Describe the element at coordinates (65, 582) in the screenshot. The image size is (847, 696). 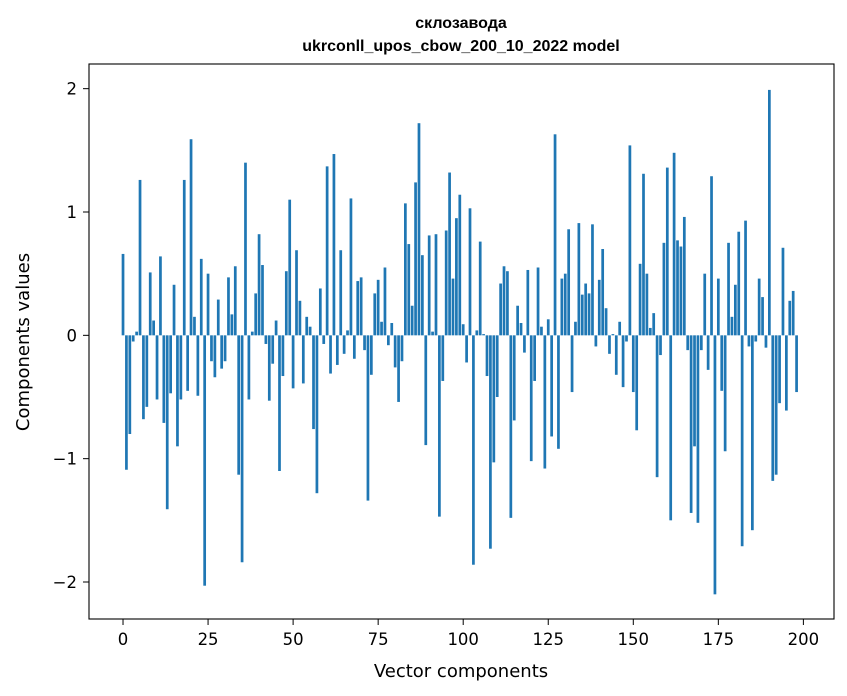
I see `y-tick-label: −2` at that location.